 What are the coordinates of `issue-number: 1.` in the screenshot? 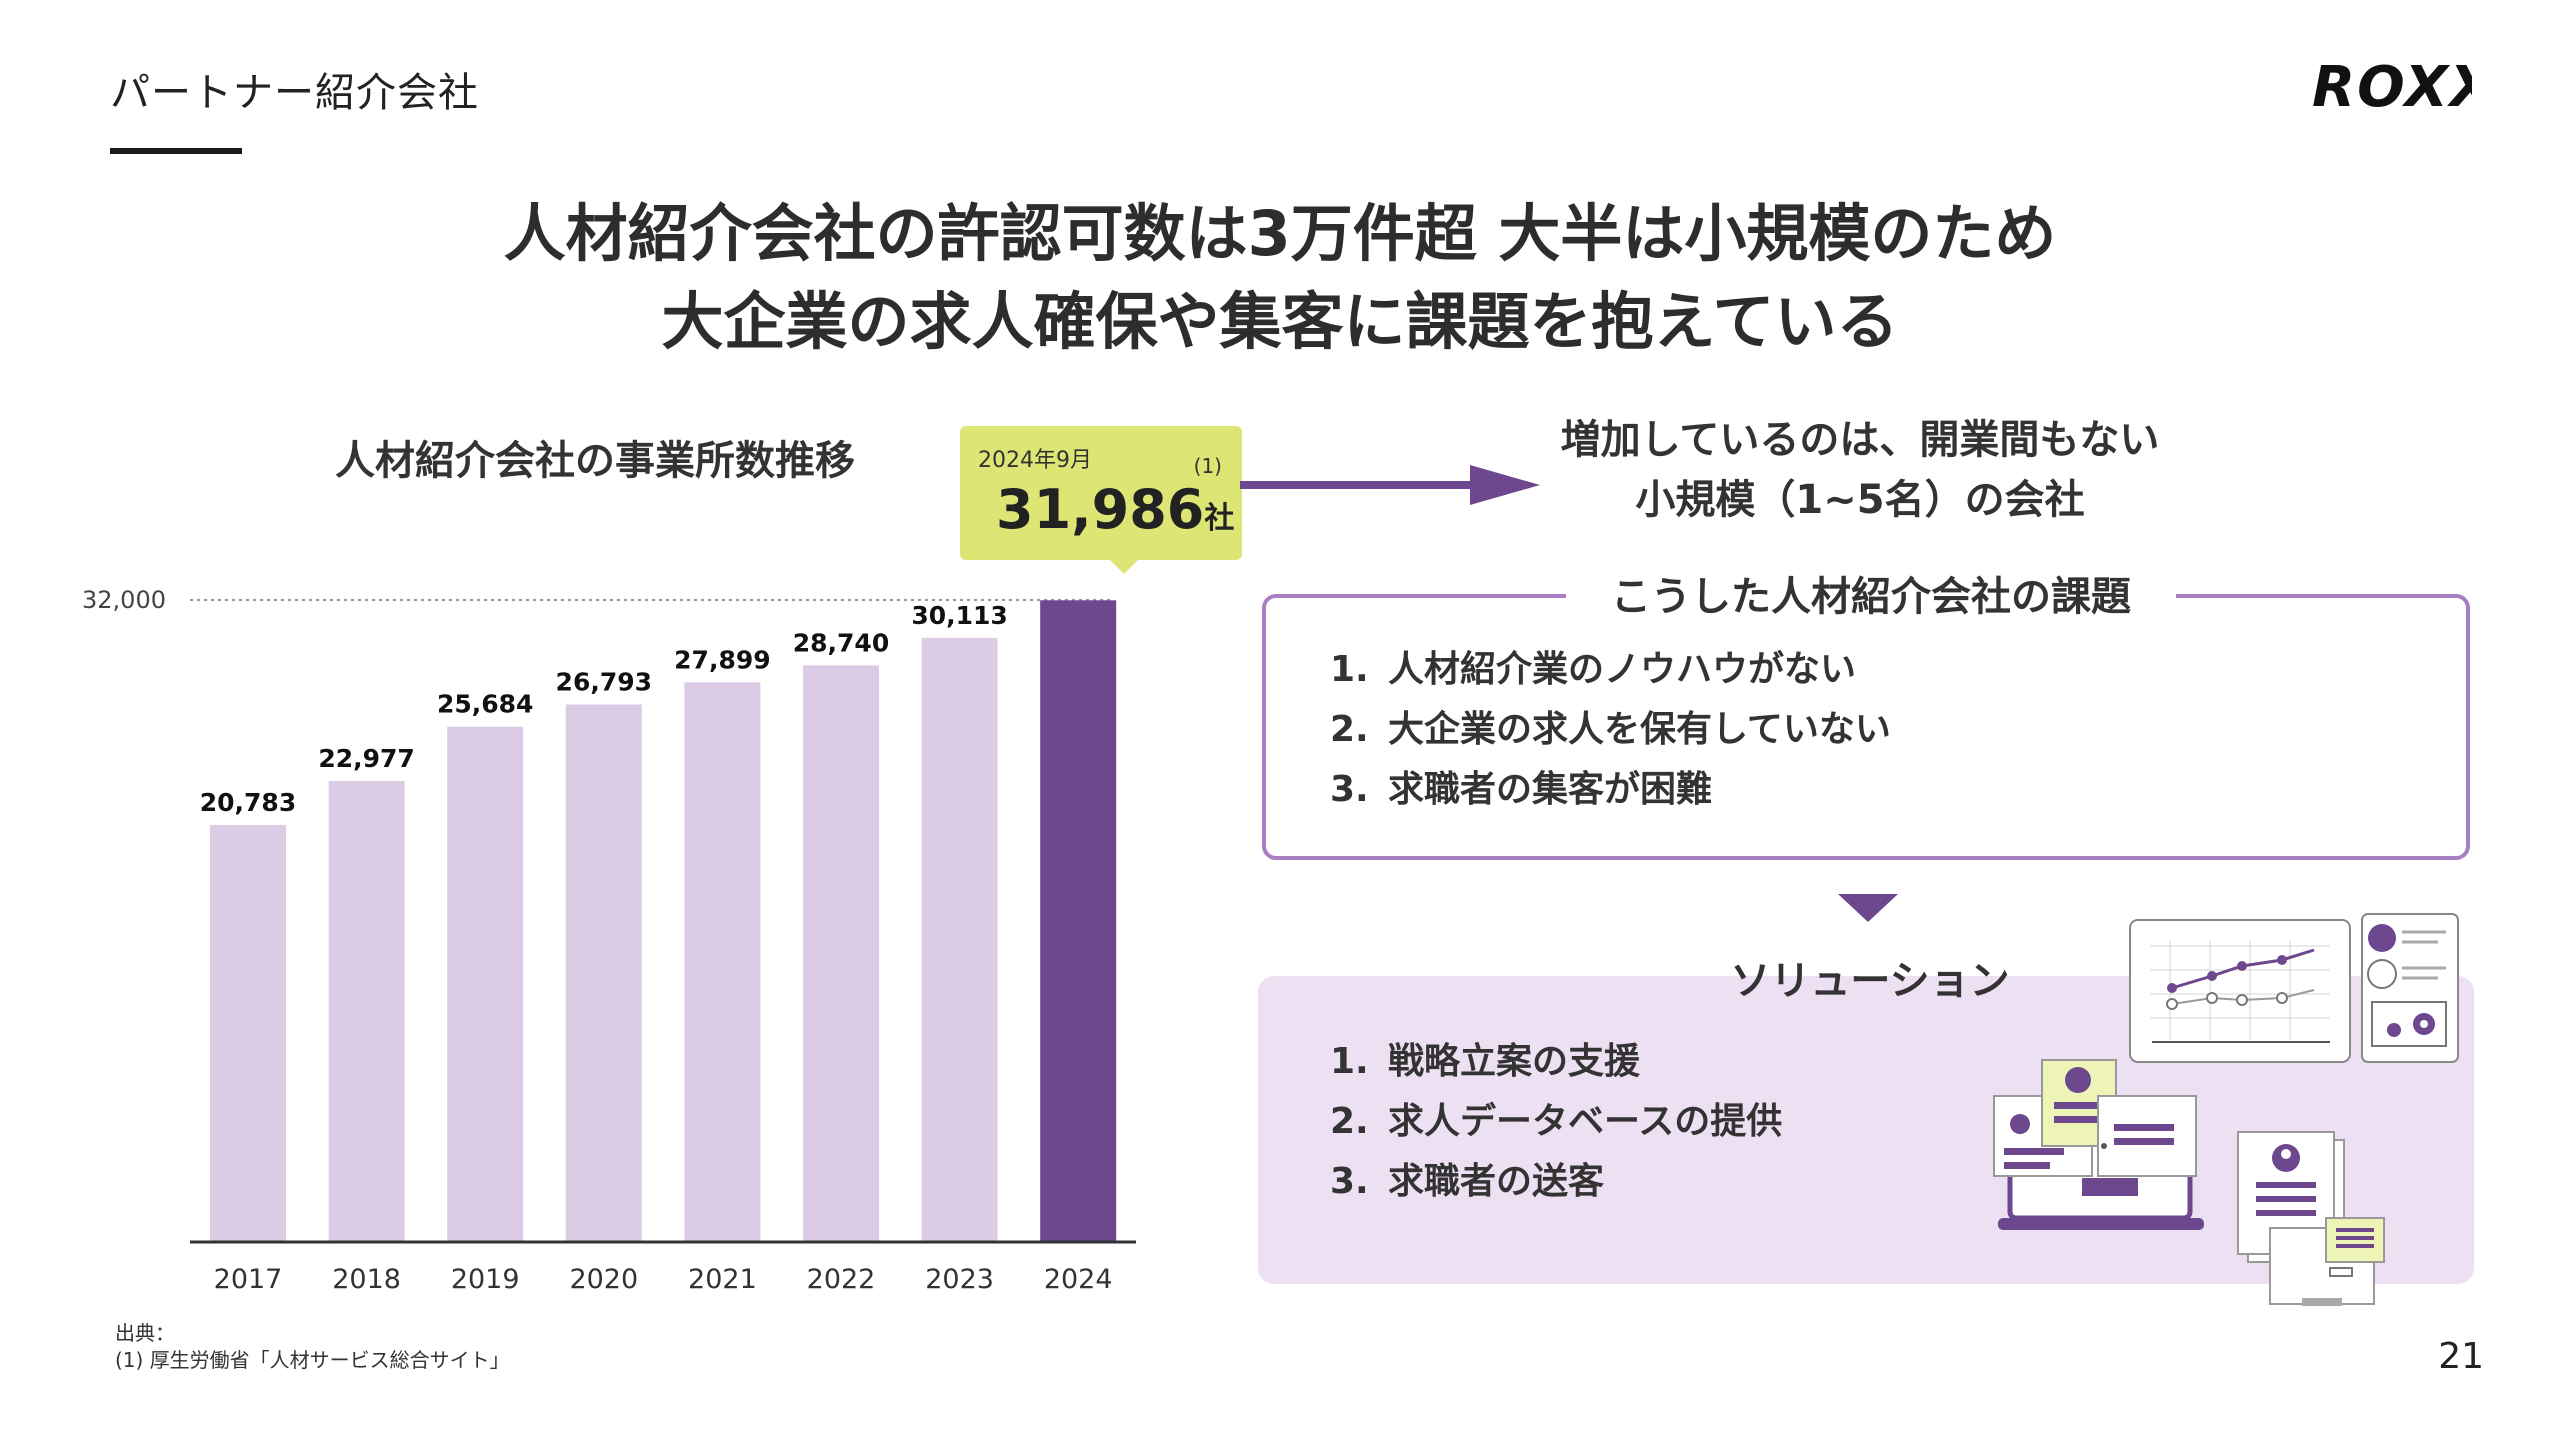 It's located at (1349, 669).